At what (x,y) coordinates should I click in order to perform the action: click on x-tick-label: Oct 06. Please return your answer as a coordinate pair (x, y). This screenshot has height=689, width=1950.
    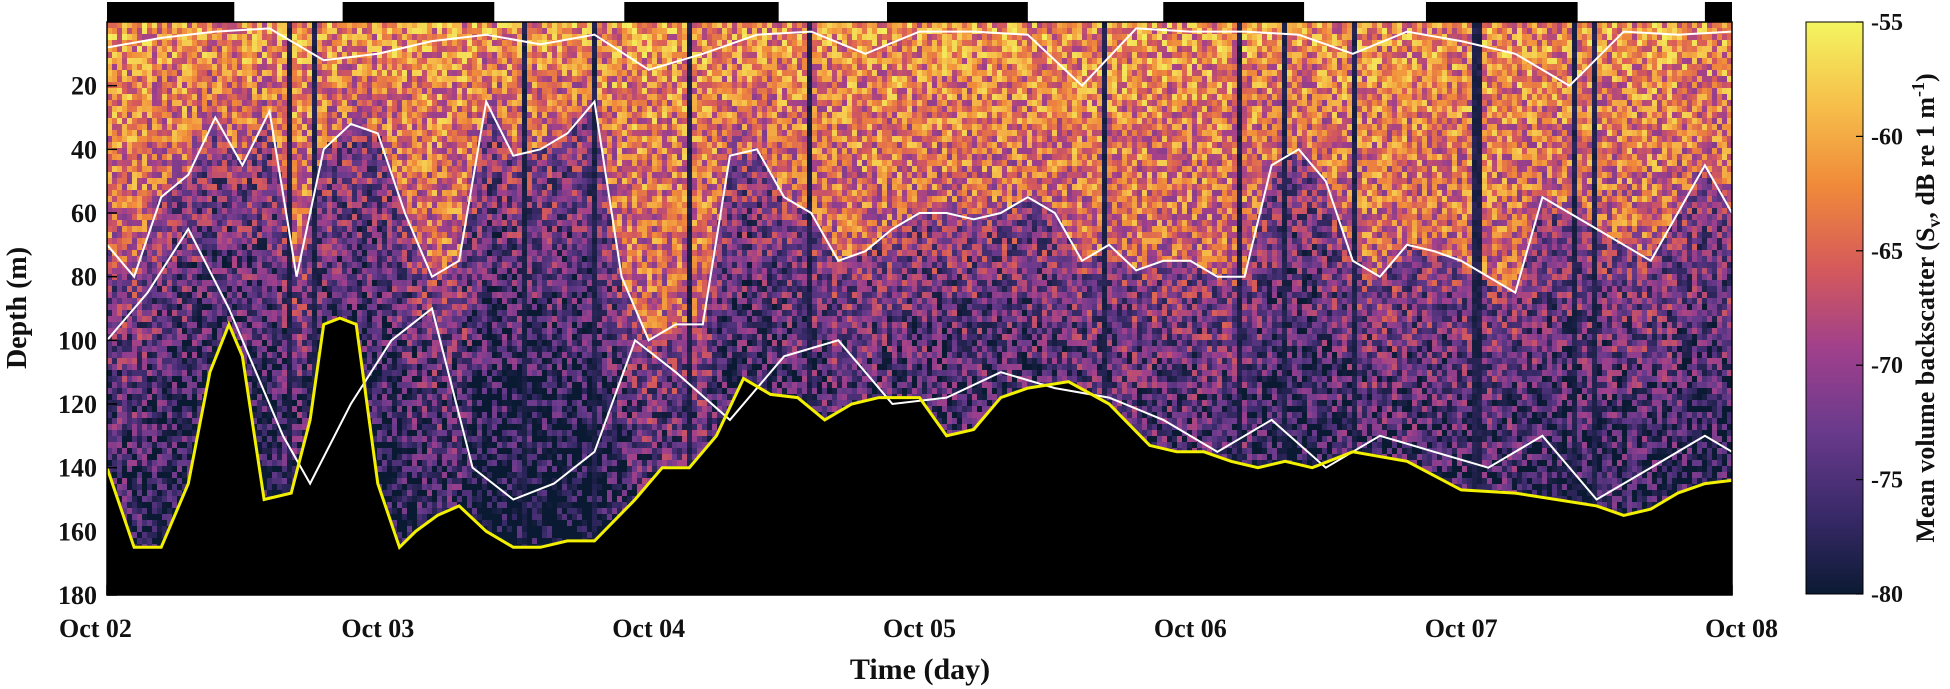
    Looking at the image, I should click on (1190, 628).